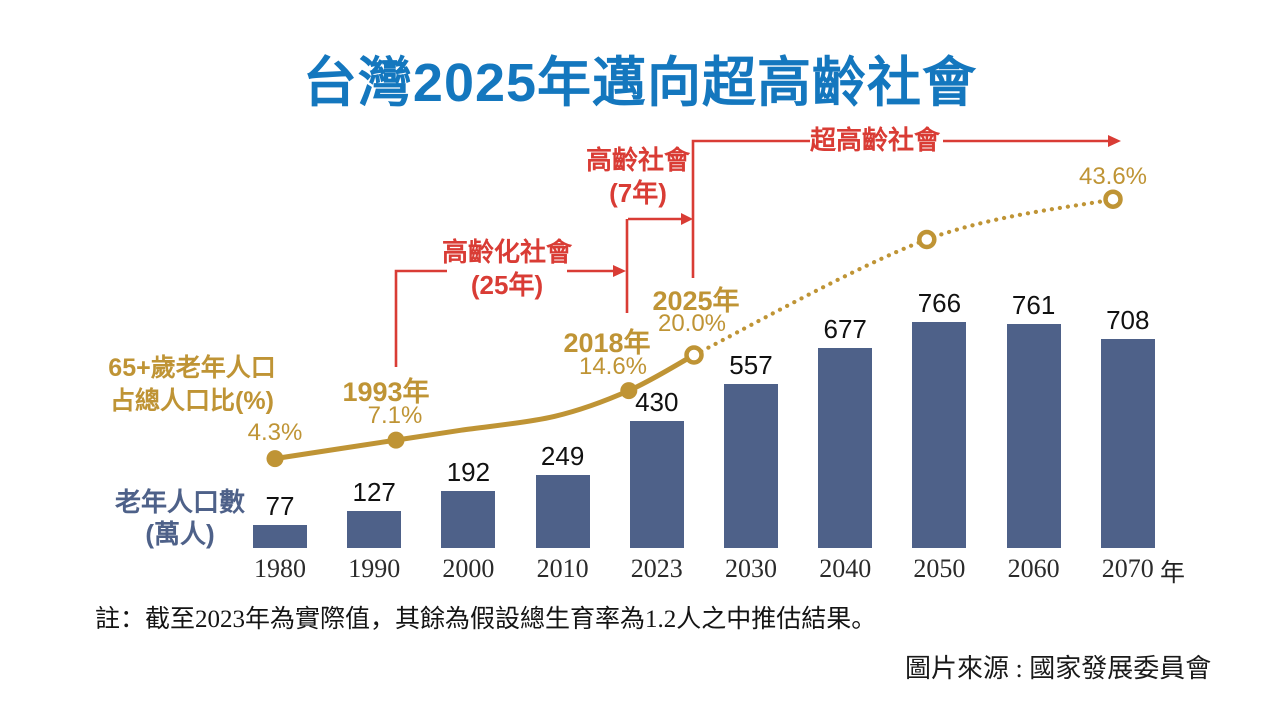 The width and height of the screenshot is (1280, 720). Describe the element at coordinates (640, 83) in the screenshot. I see `page-title: 台灣2025年邁向超高齡社會` at that location.